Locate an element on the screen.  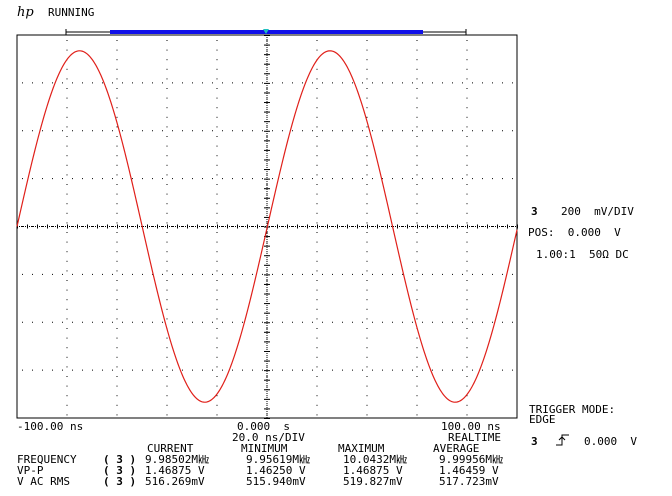
meas-name: FREQUENCY is located at coordinates (47, 459).